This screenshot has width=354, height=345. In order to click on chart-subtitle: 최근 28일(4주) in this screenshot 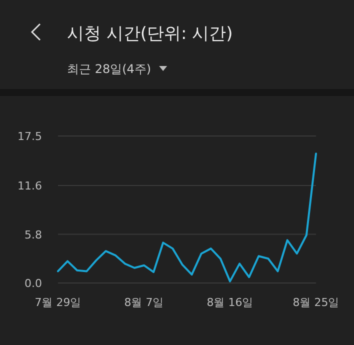, I will do `click(109, 69)`.